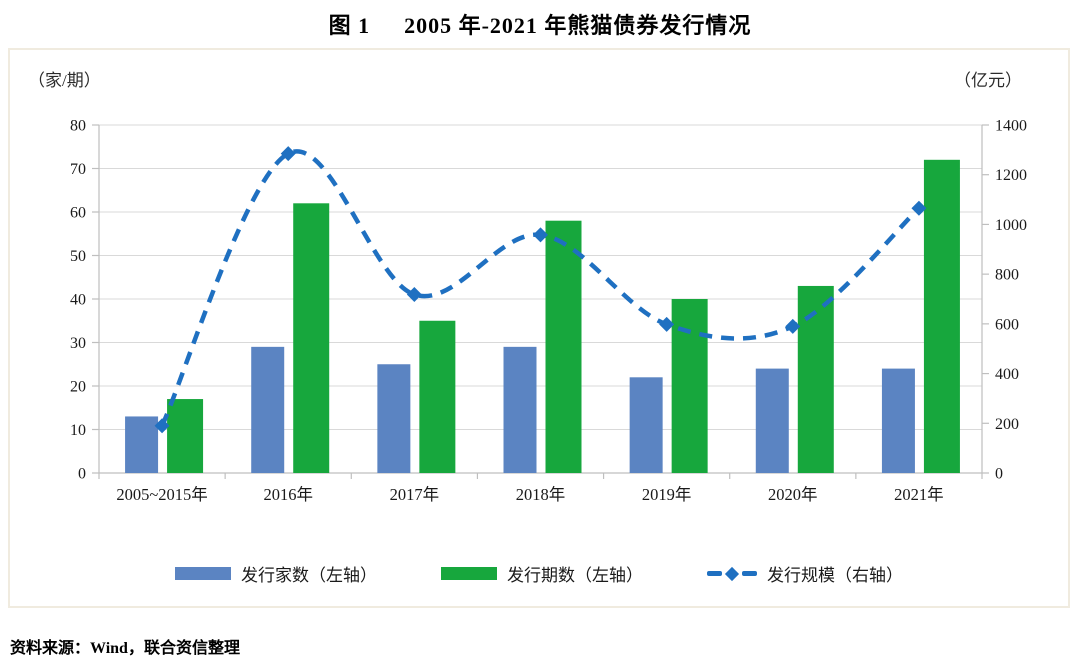 This screenshot has width=1080, height=669. Describe the element at coordinates (999, 474) in the screenshot. I see `right-axis-tick-label: 0` at that location.